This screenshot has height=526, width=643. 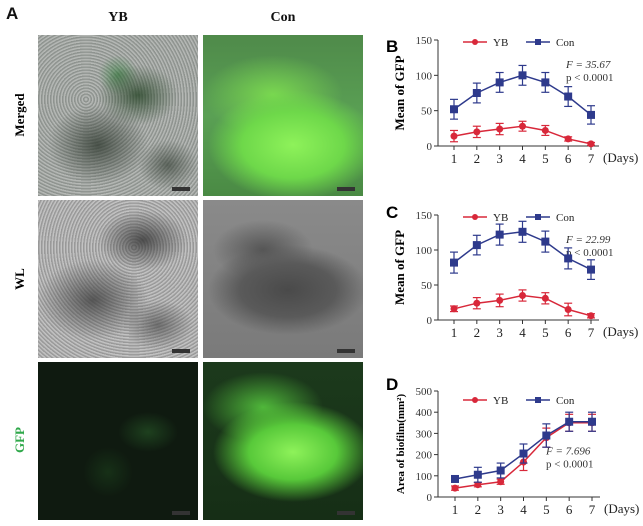 I want to click on chart-d-x-tick-label: 2, so click(x=478, y=509).